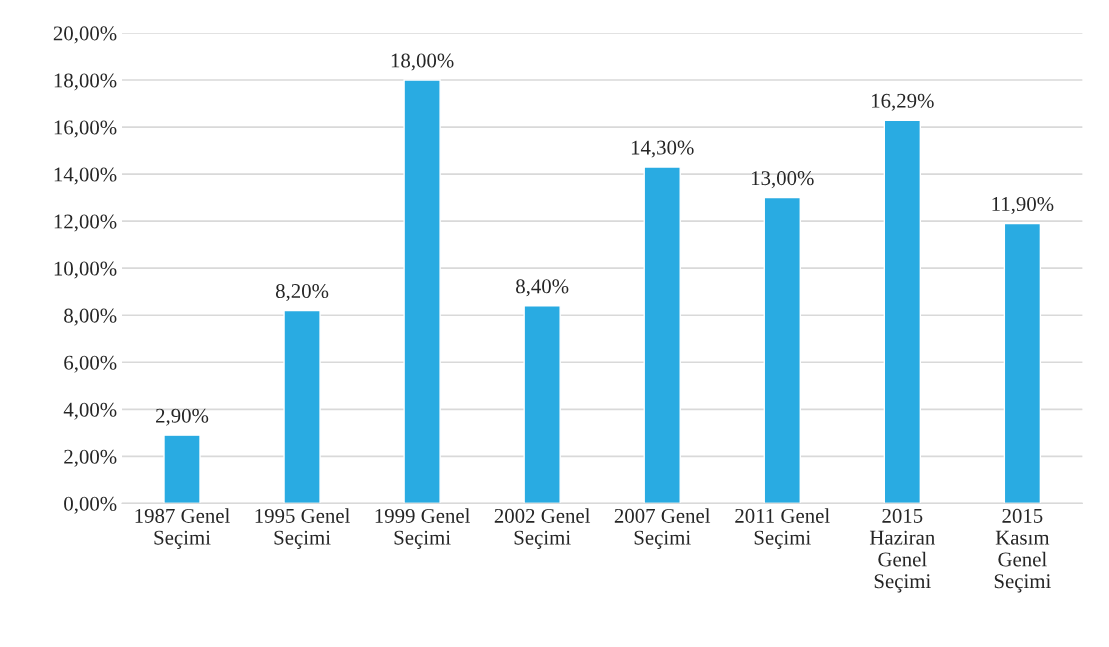  Describe the element at coordinates (85, 223) in the screenshot. I see `y-tick-label: 12,00%` at that location.